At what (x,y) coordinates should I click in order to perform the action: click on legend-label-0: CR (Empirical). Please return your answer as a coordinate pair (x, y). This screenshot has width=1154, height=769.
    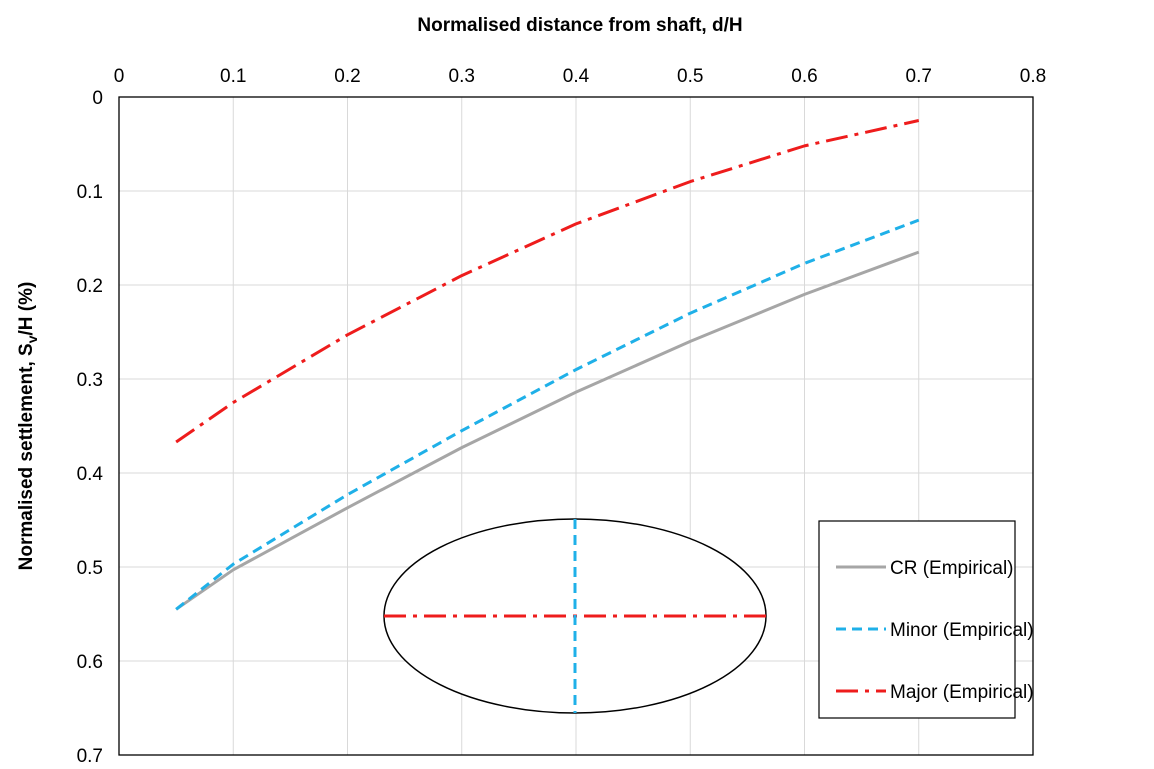
    Looking at the image, I should click on (952, 568).